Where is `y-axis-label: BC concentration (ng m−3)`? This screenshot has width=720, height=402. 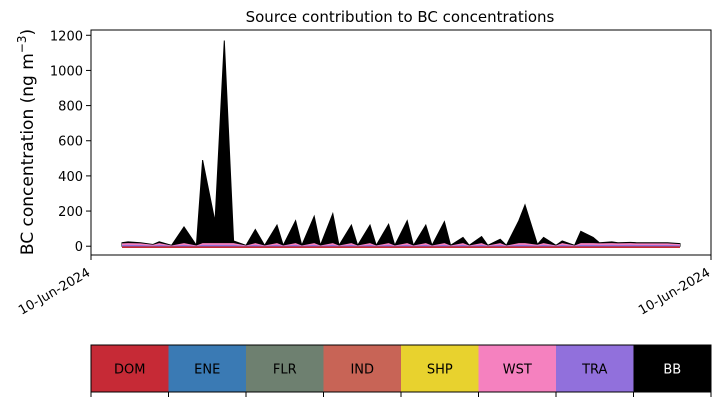
y-axis-label: BC concentration (ng m−3) is located at coordinates (26, 142).